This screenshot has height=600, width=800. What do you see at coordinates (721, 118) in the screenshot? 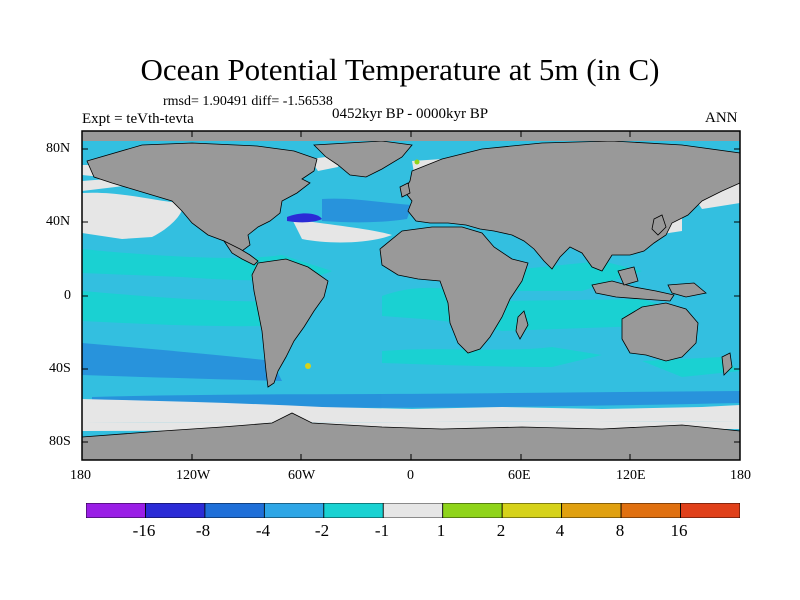
I see `season-label: ANN` at bounding box center [721, 118].